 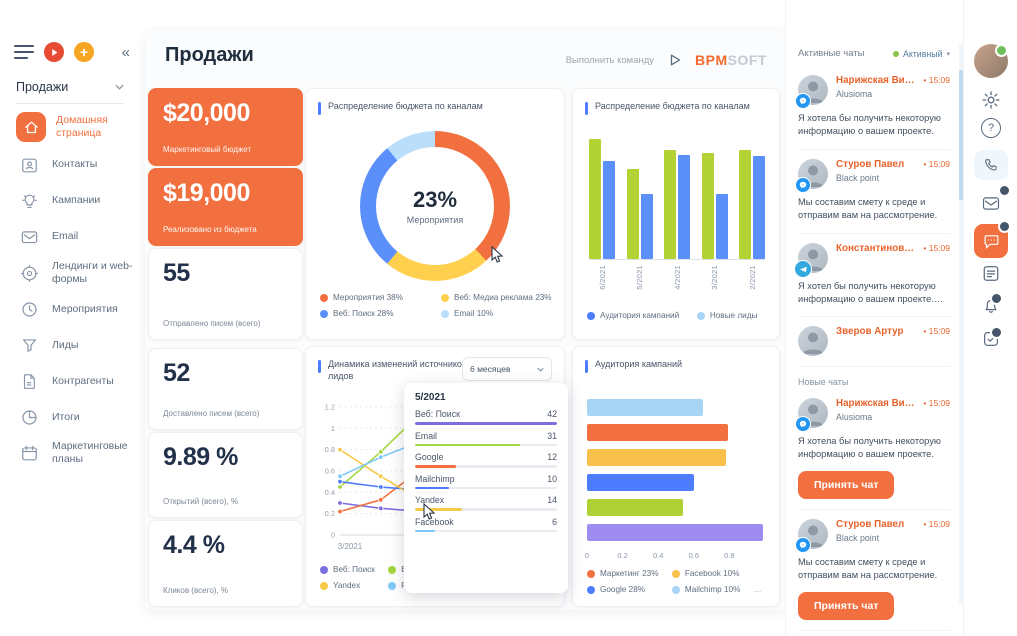 I want to click on legend-item: Маркетинг 23%, so click(x=626, y=573).